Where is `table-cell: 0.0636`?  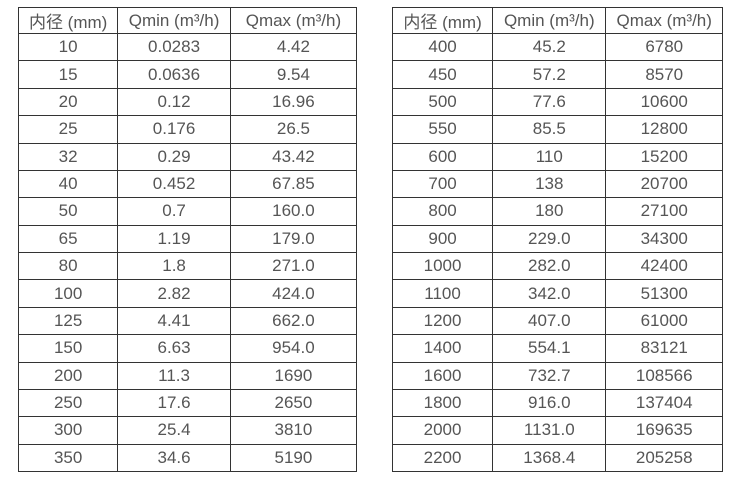
table-cell: 0.0636 is located at coordinates (174, 74).